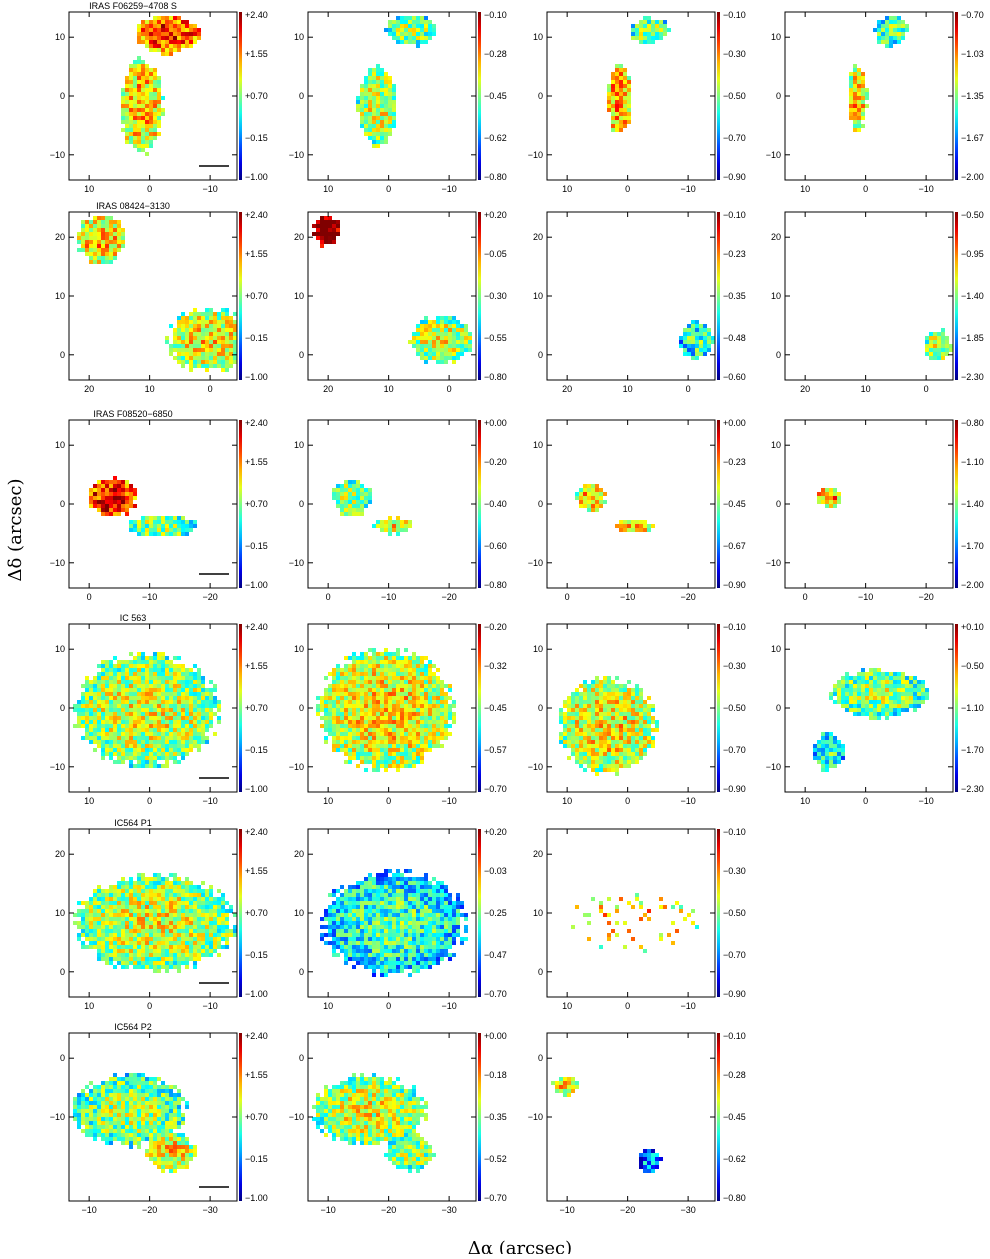  Describe the element at coordinates (734, 377) in the screenshot. I see `colorbar-tick-label: −0.60` at that location.